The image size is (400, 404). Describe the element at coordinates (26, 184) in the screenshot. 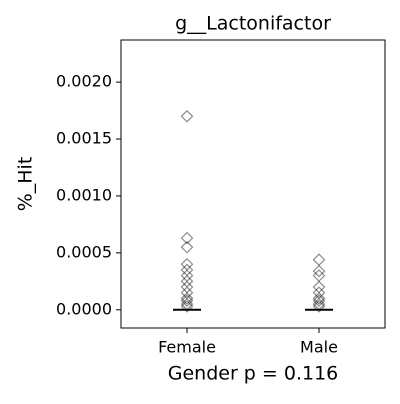

I see `y-axis-label: %_Hit` at that location.